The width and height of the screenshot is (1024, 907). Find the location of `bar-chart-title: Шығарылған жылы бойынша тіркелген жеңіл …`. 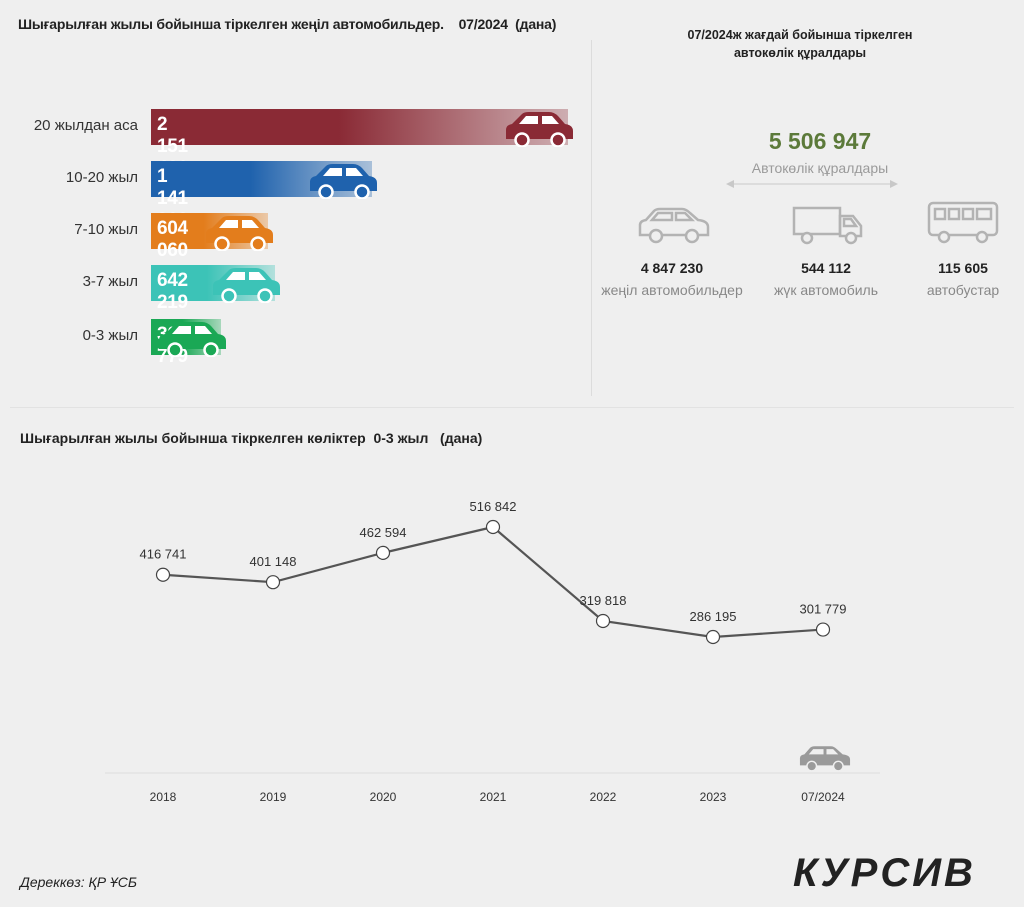

bar-chart-title: Шығарылған жылы бойынша тіркелген жеңіл … is located at coordinates (287, 24).